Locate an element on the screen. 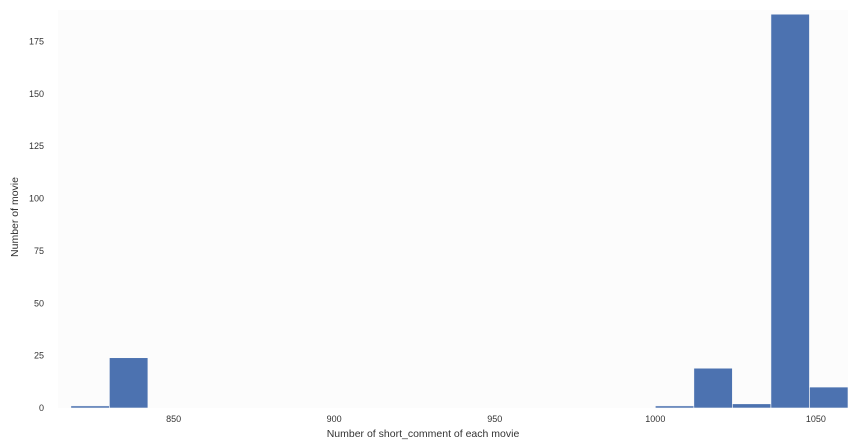 The width and height of the screenshot is (855, 445). y-tick-label: 175 is located at coordinates (36, 41).